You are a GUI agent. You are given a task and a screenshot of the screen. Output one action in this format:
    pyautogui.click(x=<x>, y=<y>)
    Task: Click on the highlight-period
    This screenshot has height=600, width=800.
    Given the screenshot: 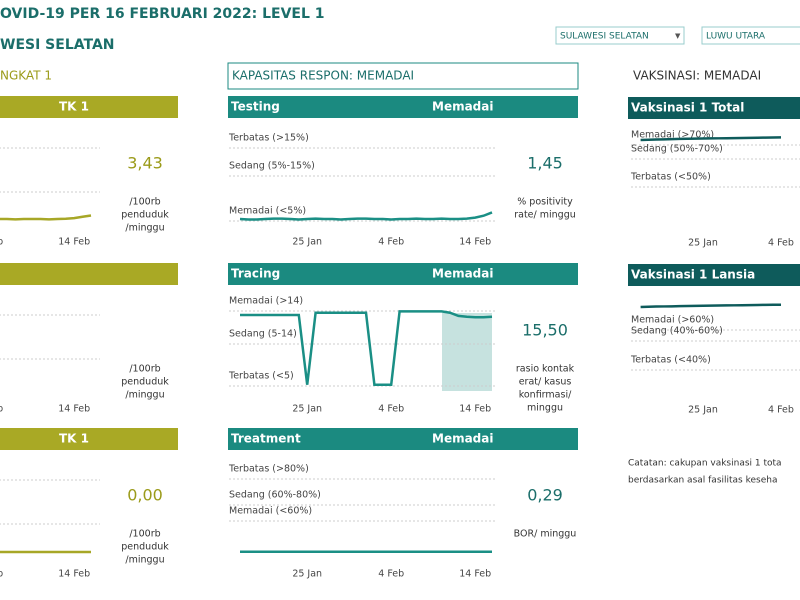 What is the action you would take?
    pyautogui.click(x=467, y=352)
    